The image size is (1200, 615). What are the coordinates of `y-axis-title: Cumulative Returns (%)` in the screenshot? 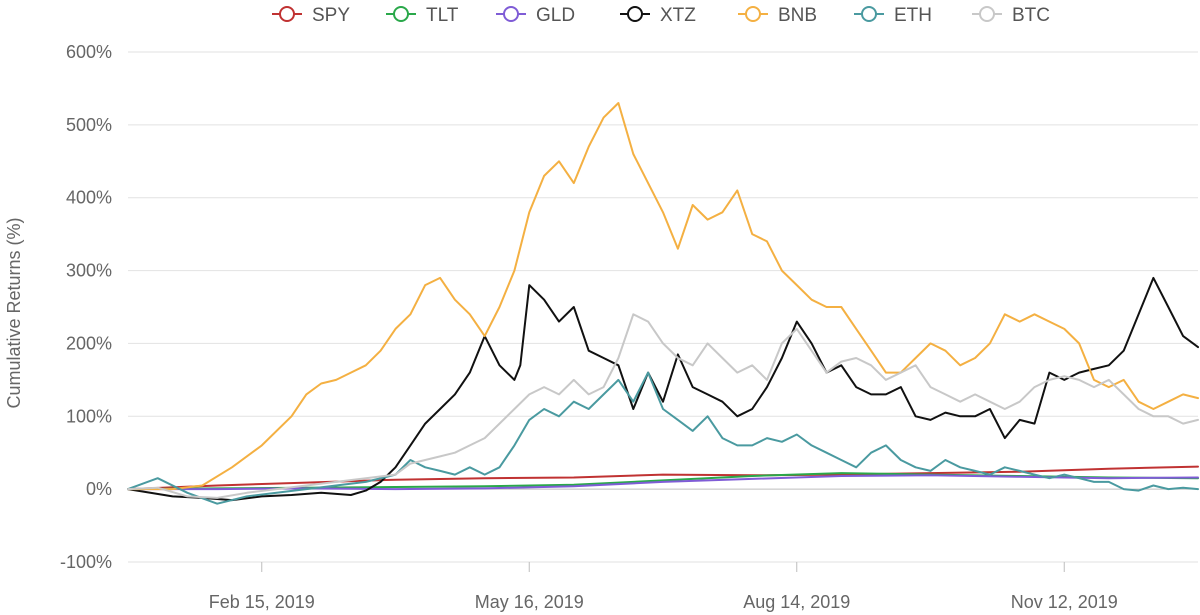 It's located at (14, 312).